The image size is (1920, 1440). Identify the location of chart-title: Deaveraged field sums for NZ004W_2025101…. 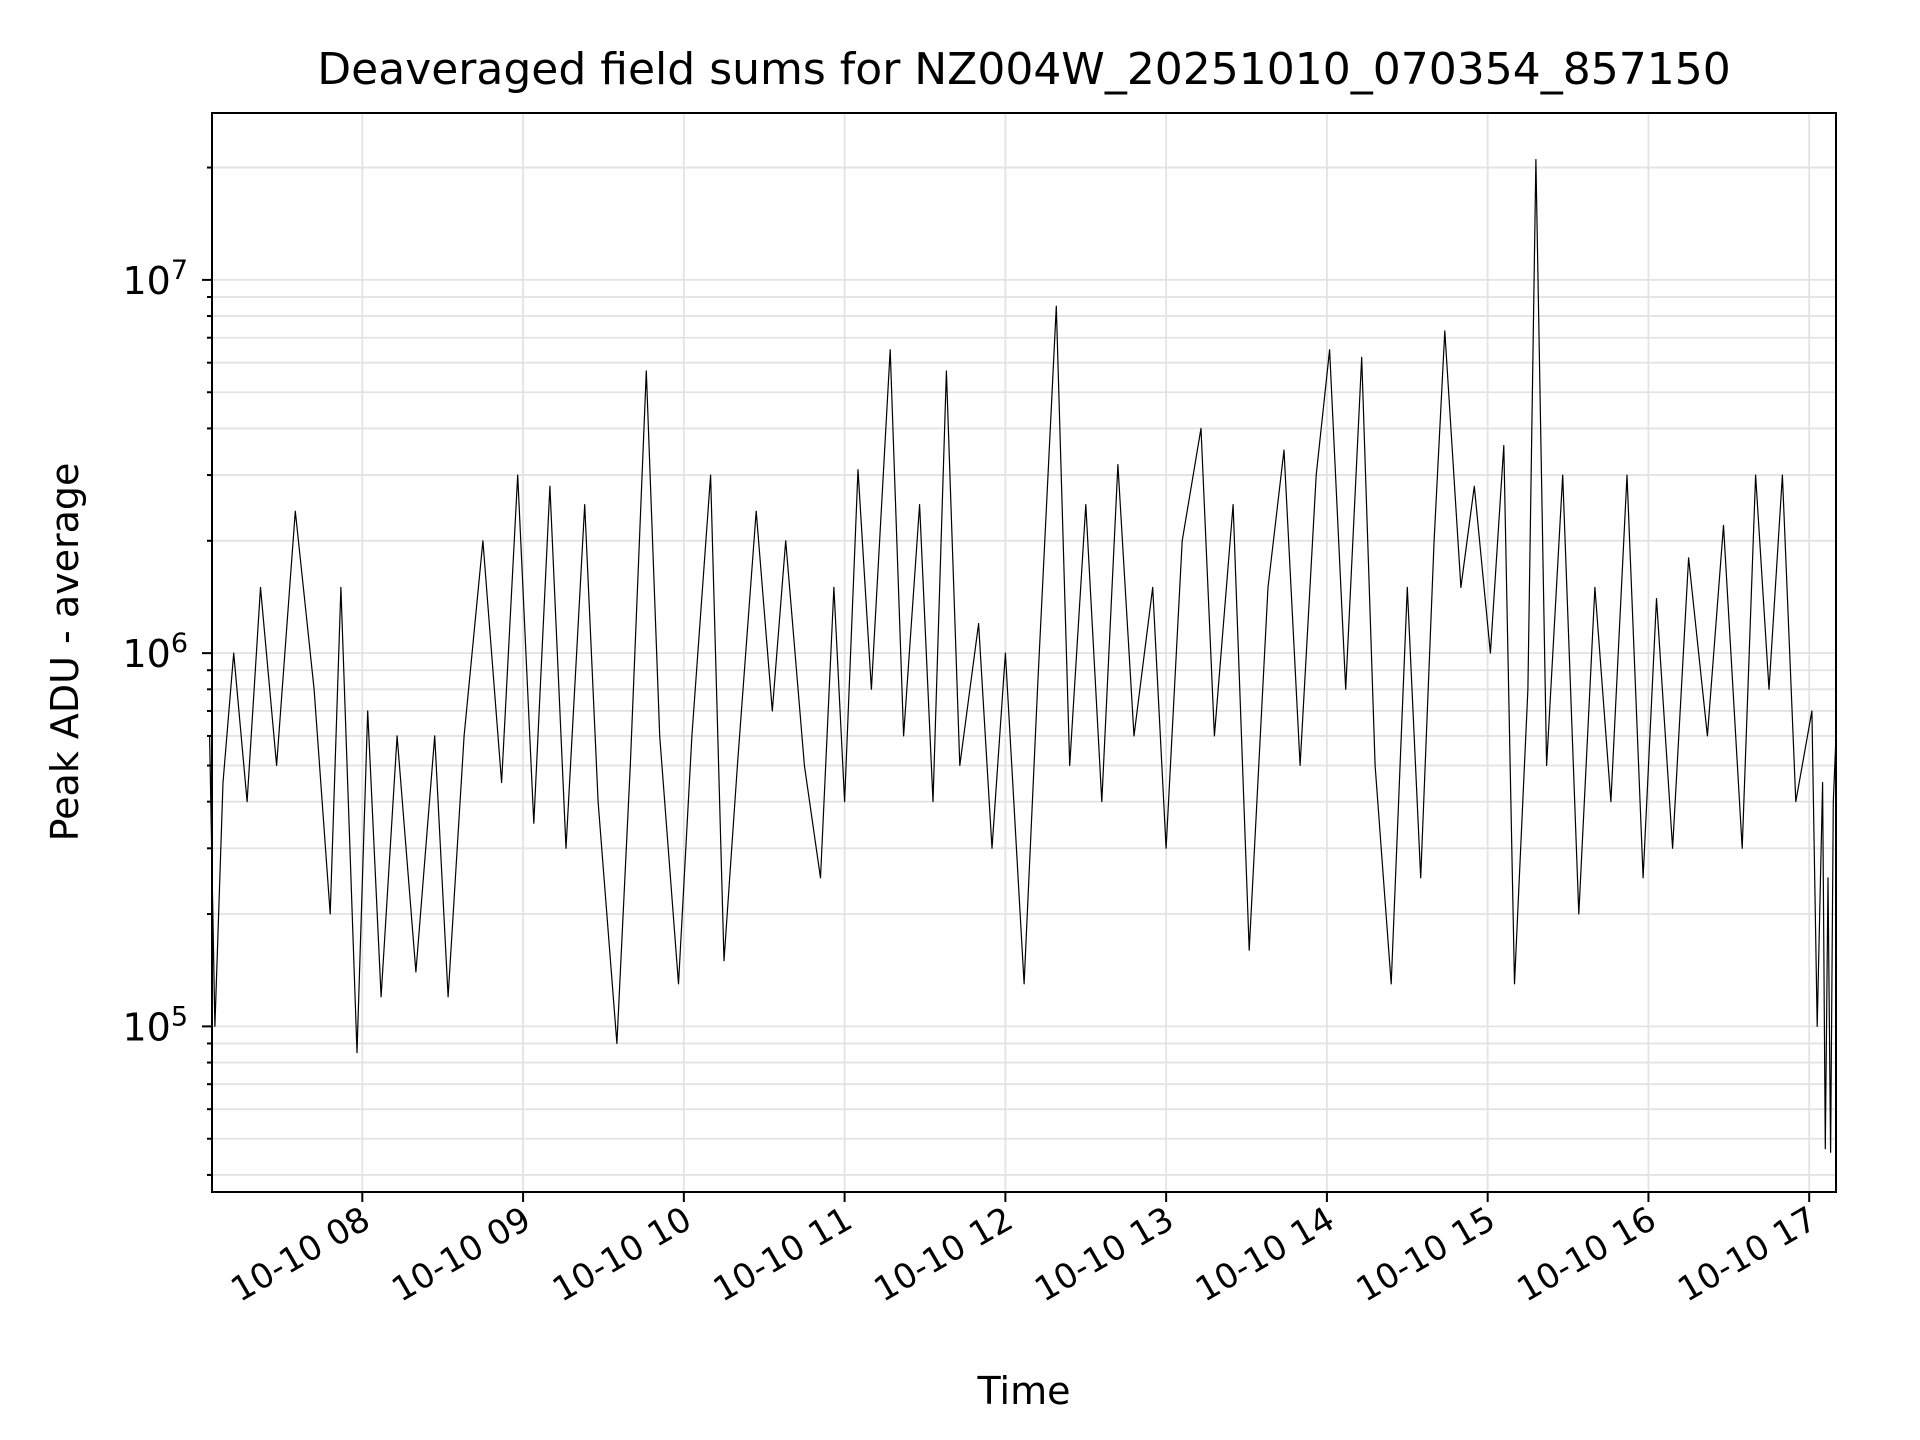
(1023, 69).